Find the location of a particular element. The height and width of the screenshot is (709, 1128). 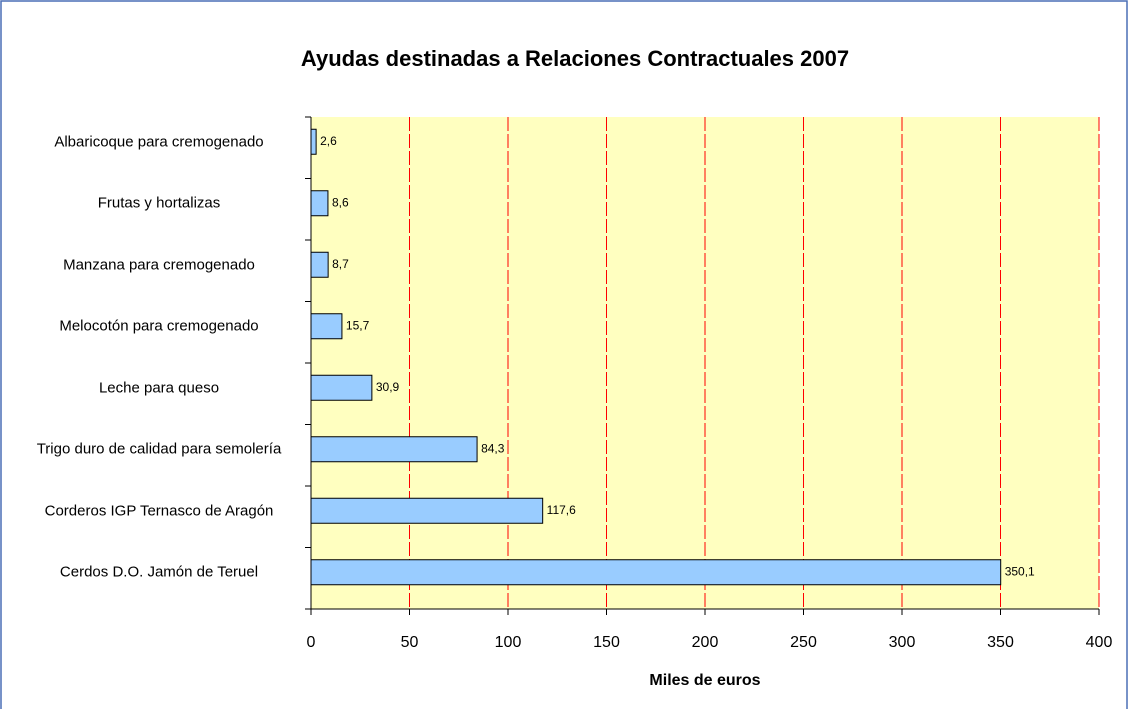

x-tick-label: 150 is located at coordinates (606, 642).